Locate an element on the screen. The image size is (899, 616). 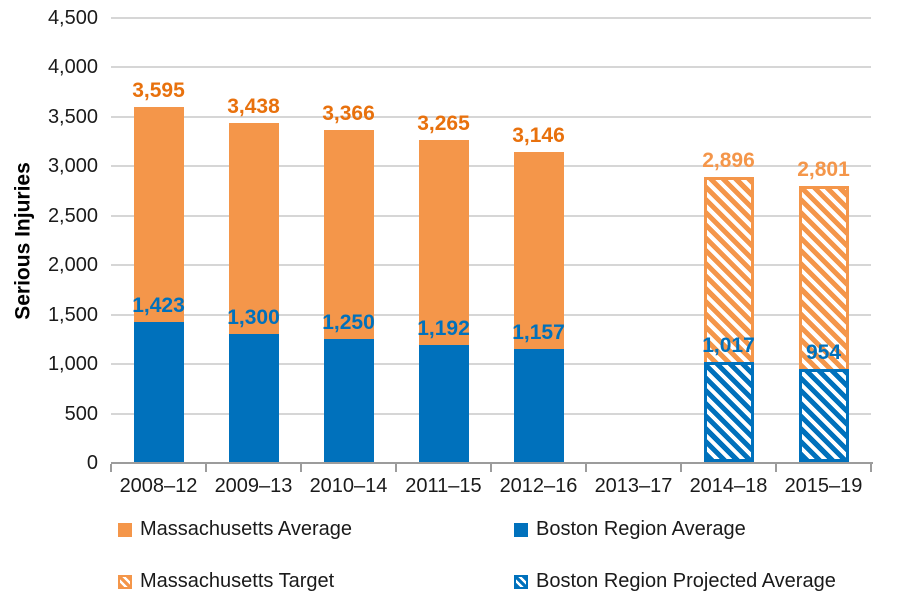
legend-item: Massachusetts Average is located at coordinates (235, 529).